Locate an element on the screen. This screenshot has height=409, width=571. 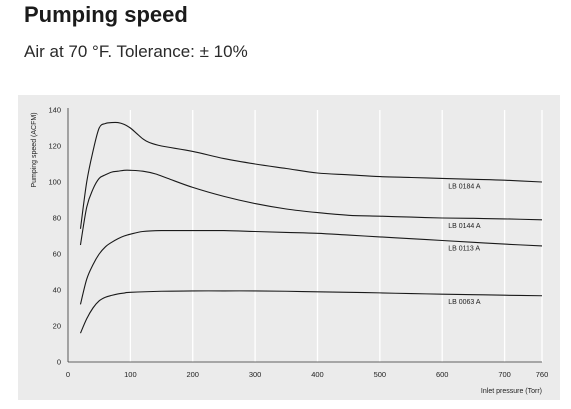
x-axis-label: Inlet pressure (Torr) is located at coordinates (511, 391).